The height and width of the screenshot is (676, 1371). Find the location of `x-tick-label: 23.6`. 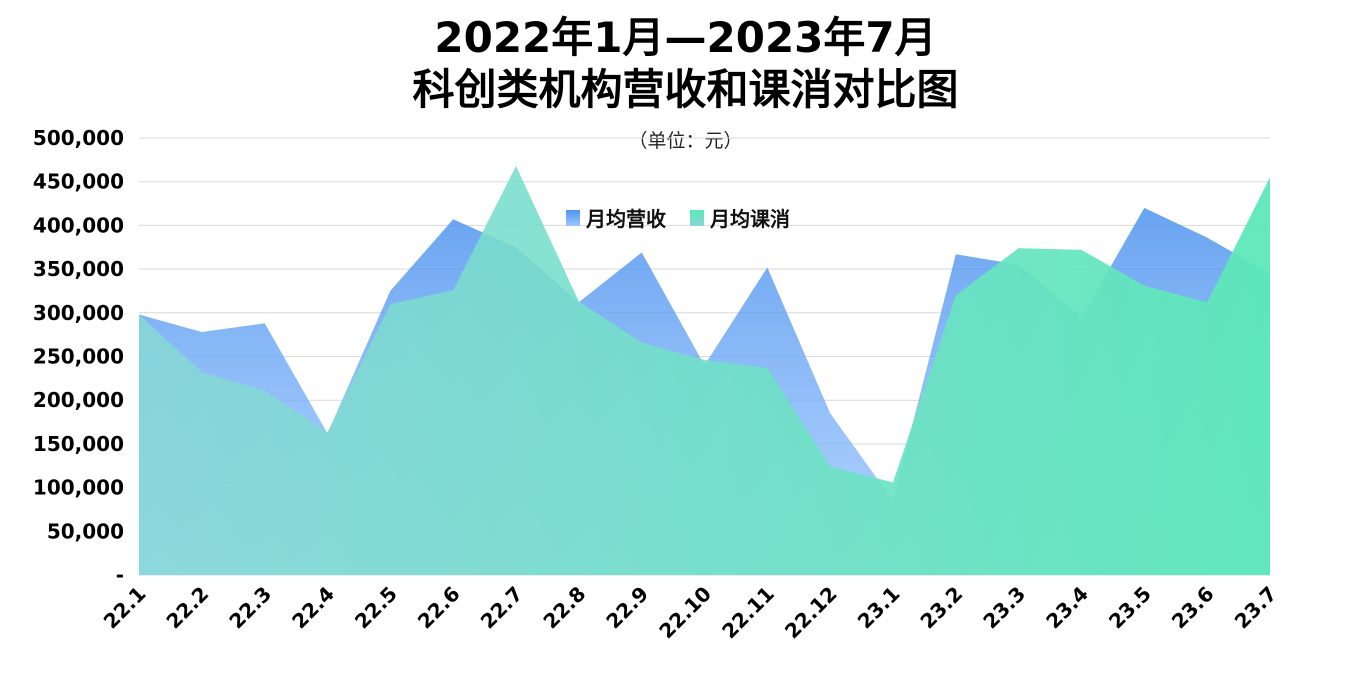

x-tick-label: 23.6 is located at coordinates (1193, 608).